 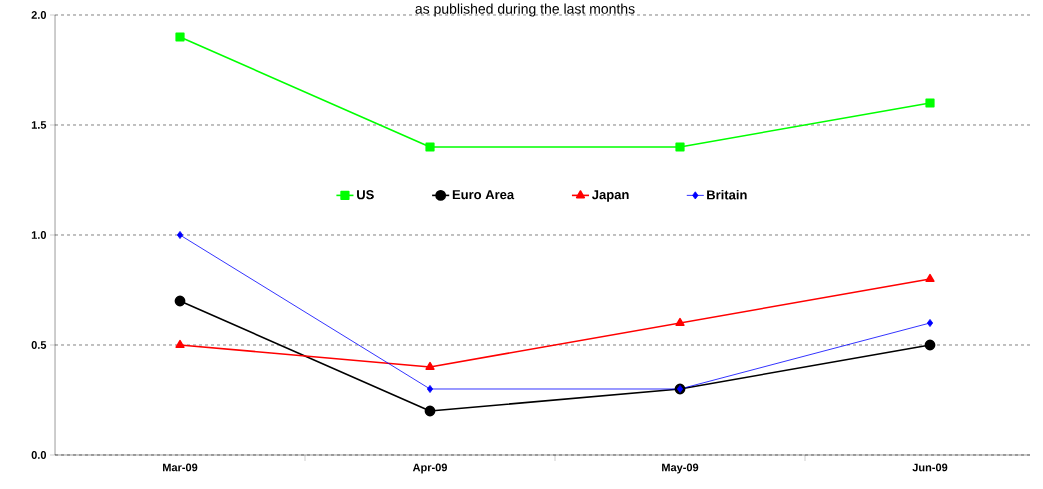 What do you see at coordinates (39, 125) in the screenshot?
I see `y-tick-label: 1.5` at bounding box center [39, 125].